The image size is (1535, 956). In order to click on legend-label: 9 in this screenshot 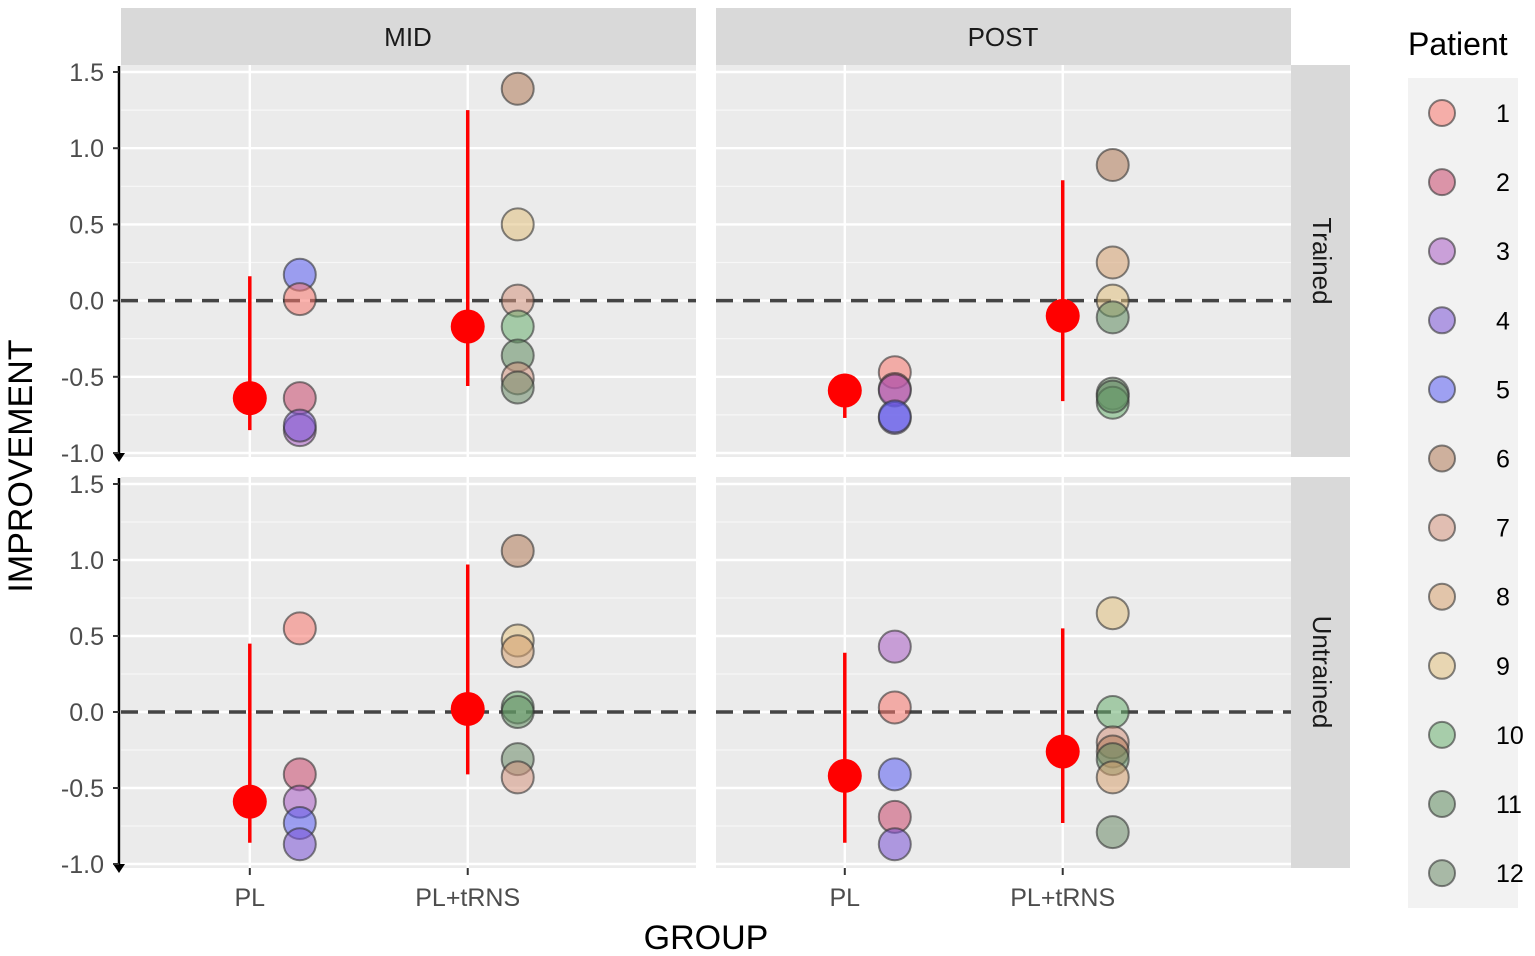, I will do `click(1503, 667)`.